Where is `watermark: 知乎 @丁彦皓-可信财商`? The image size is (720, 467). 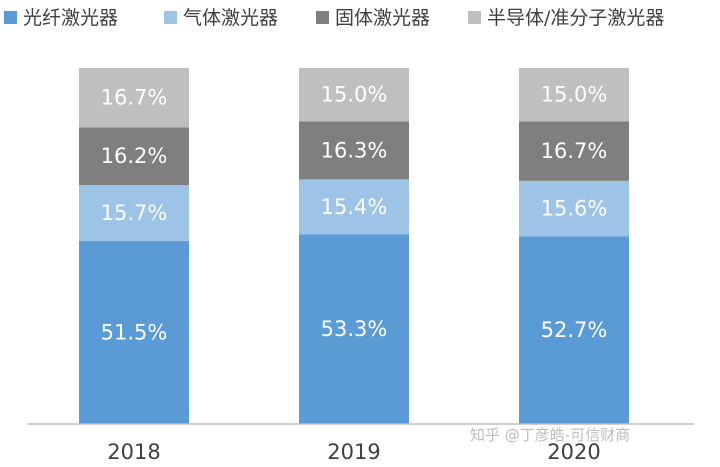
watermark: 知乎 @丁彦皓-可信财商 is located at coordinates (550, 435).